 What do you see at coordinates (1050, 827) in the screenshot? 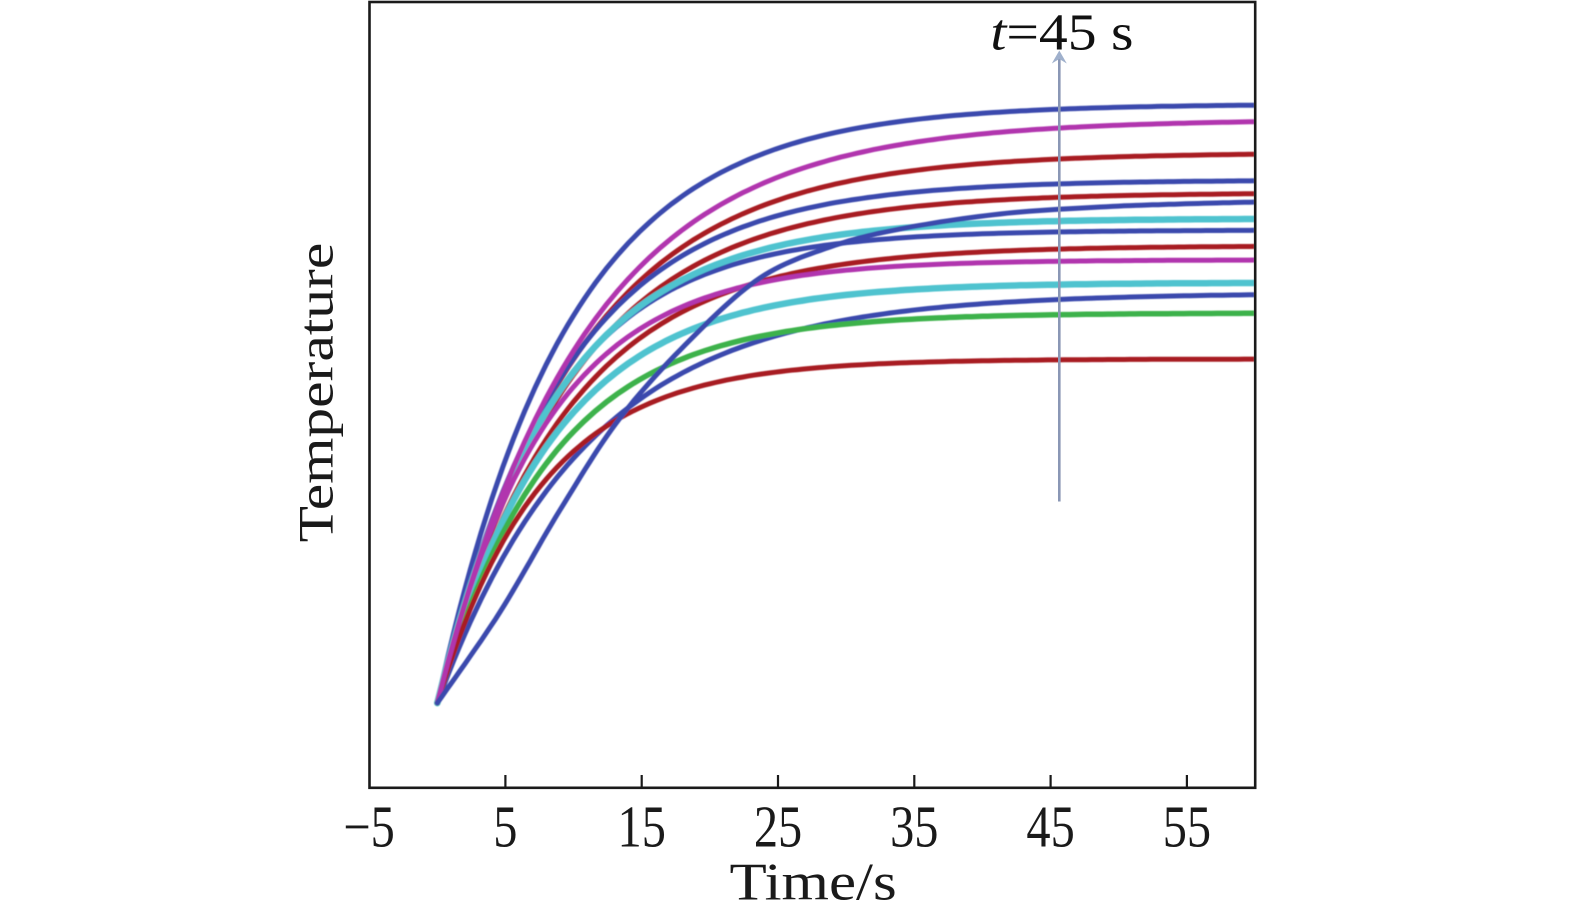
I see `svg-text: 45` at bounding box center [1050, 827].